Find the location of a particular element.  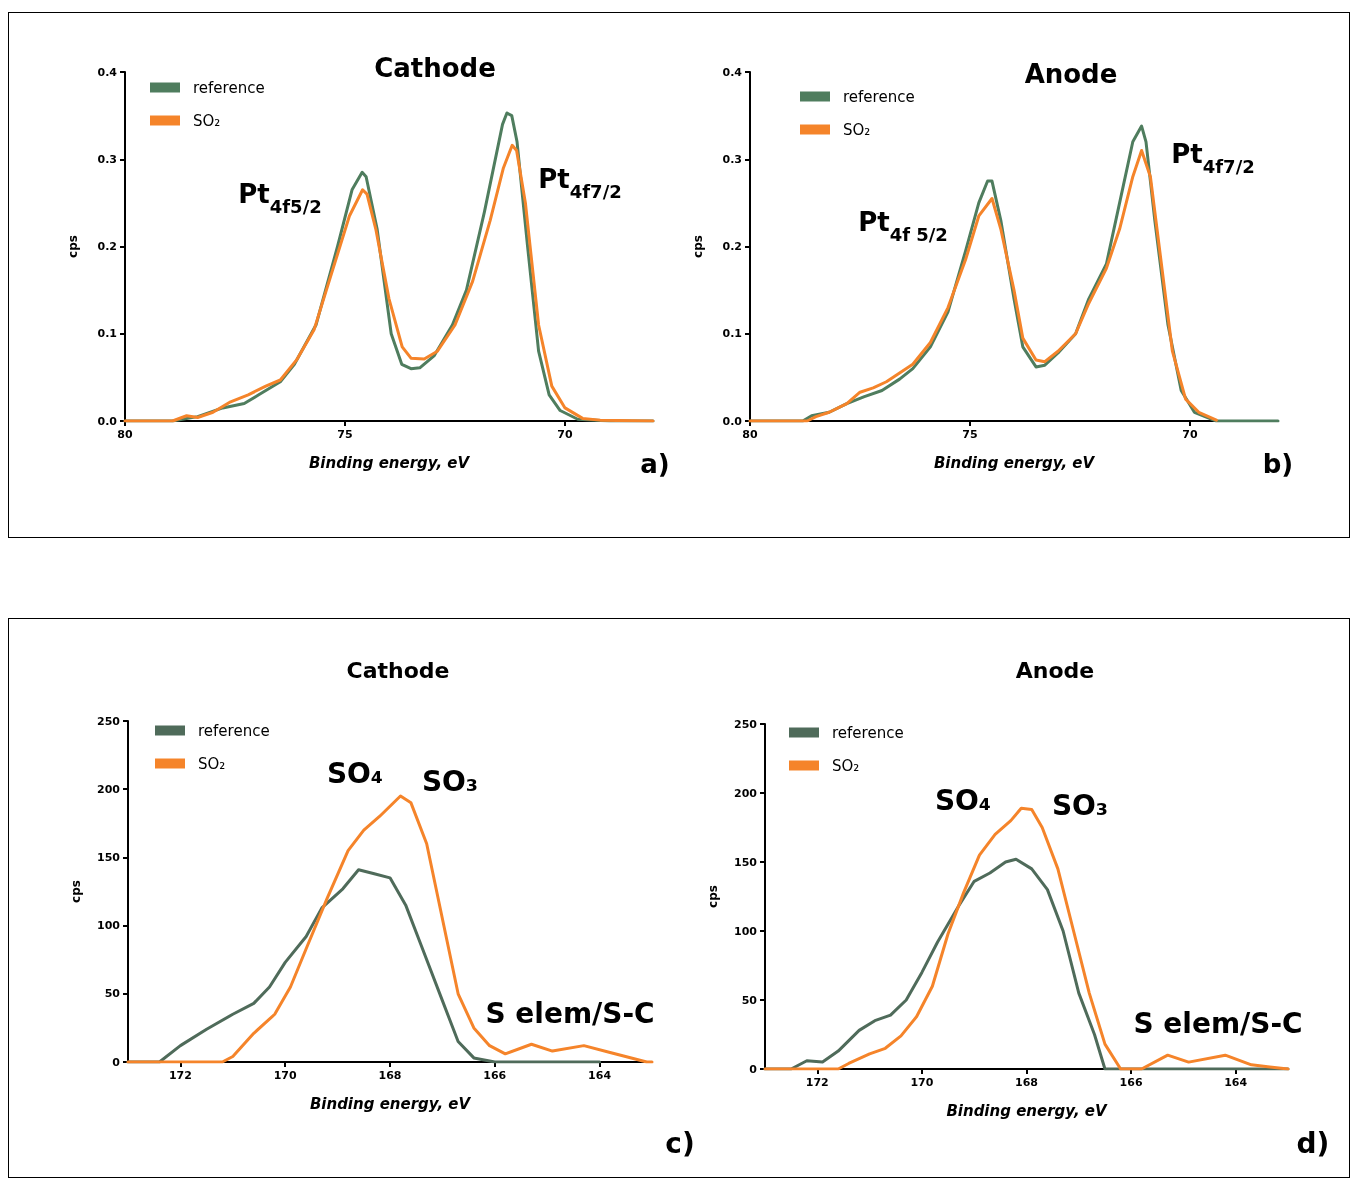

text: b) is located at coordinates (1278, 464).